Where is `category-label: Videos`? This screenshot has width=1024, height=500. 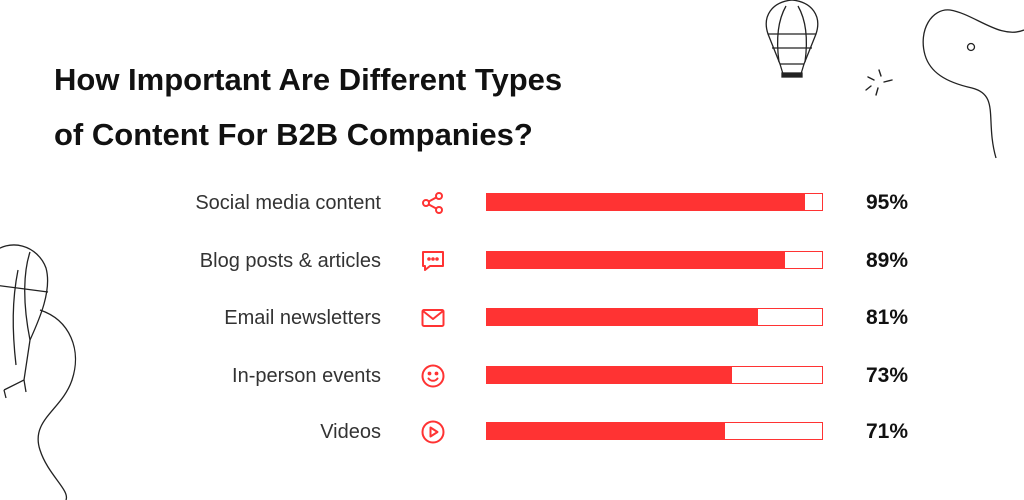 category-label: Videos is located at coordinates (350, 432).